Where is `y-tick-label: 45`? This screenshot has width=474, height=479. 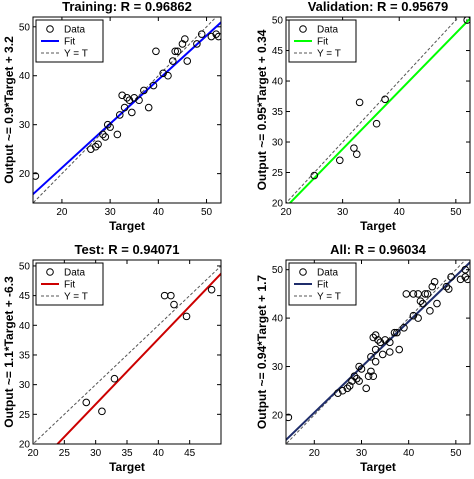 y-tick-label: 45 is located at coordinates (25, 296).